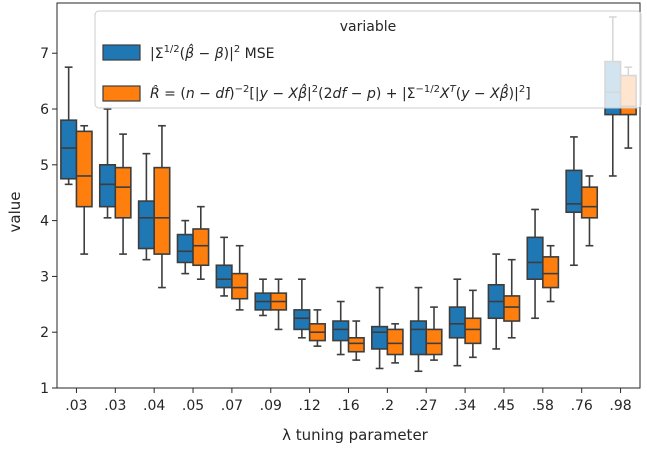 Image resolution: width=647 pixels, height=449 pixels. I want to click on legend-title: variable, so click(368, 27).